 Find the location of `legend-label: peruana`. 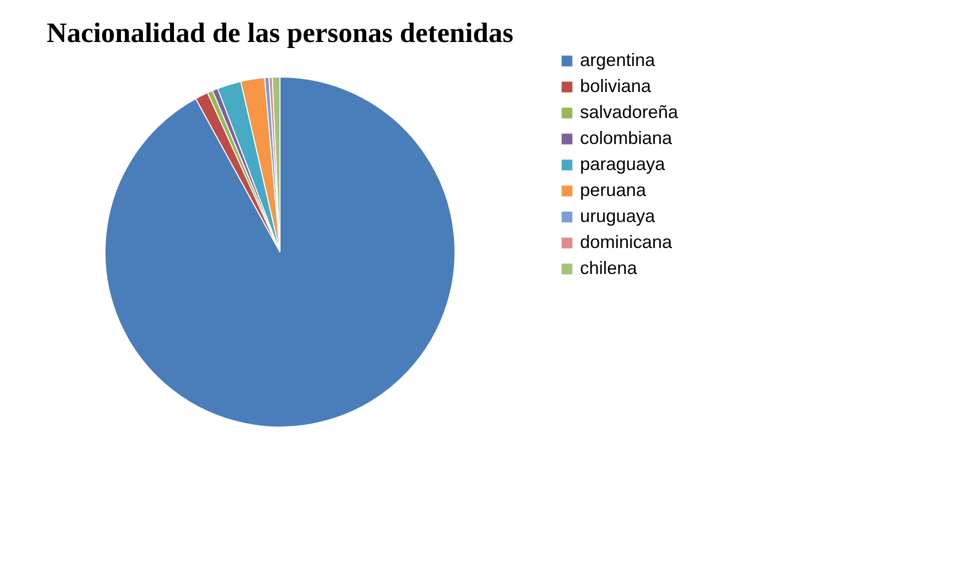

legend-label: peruana is located at coordinates (614, 190).